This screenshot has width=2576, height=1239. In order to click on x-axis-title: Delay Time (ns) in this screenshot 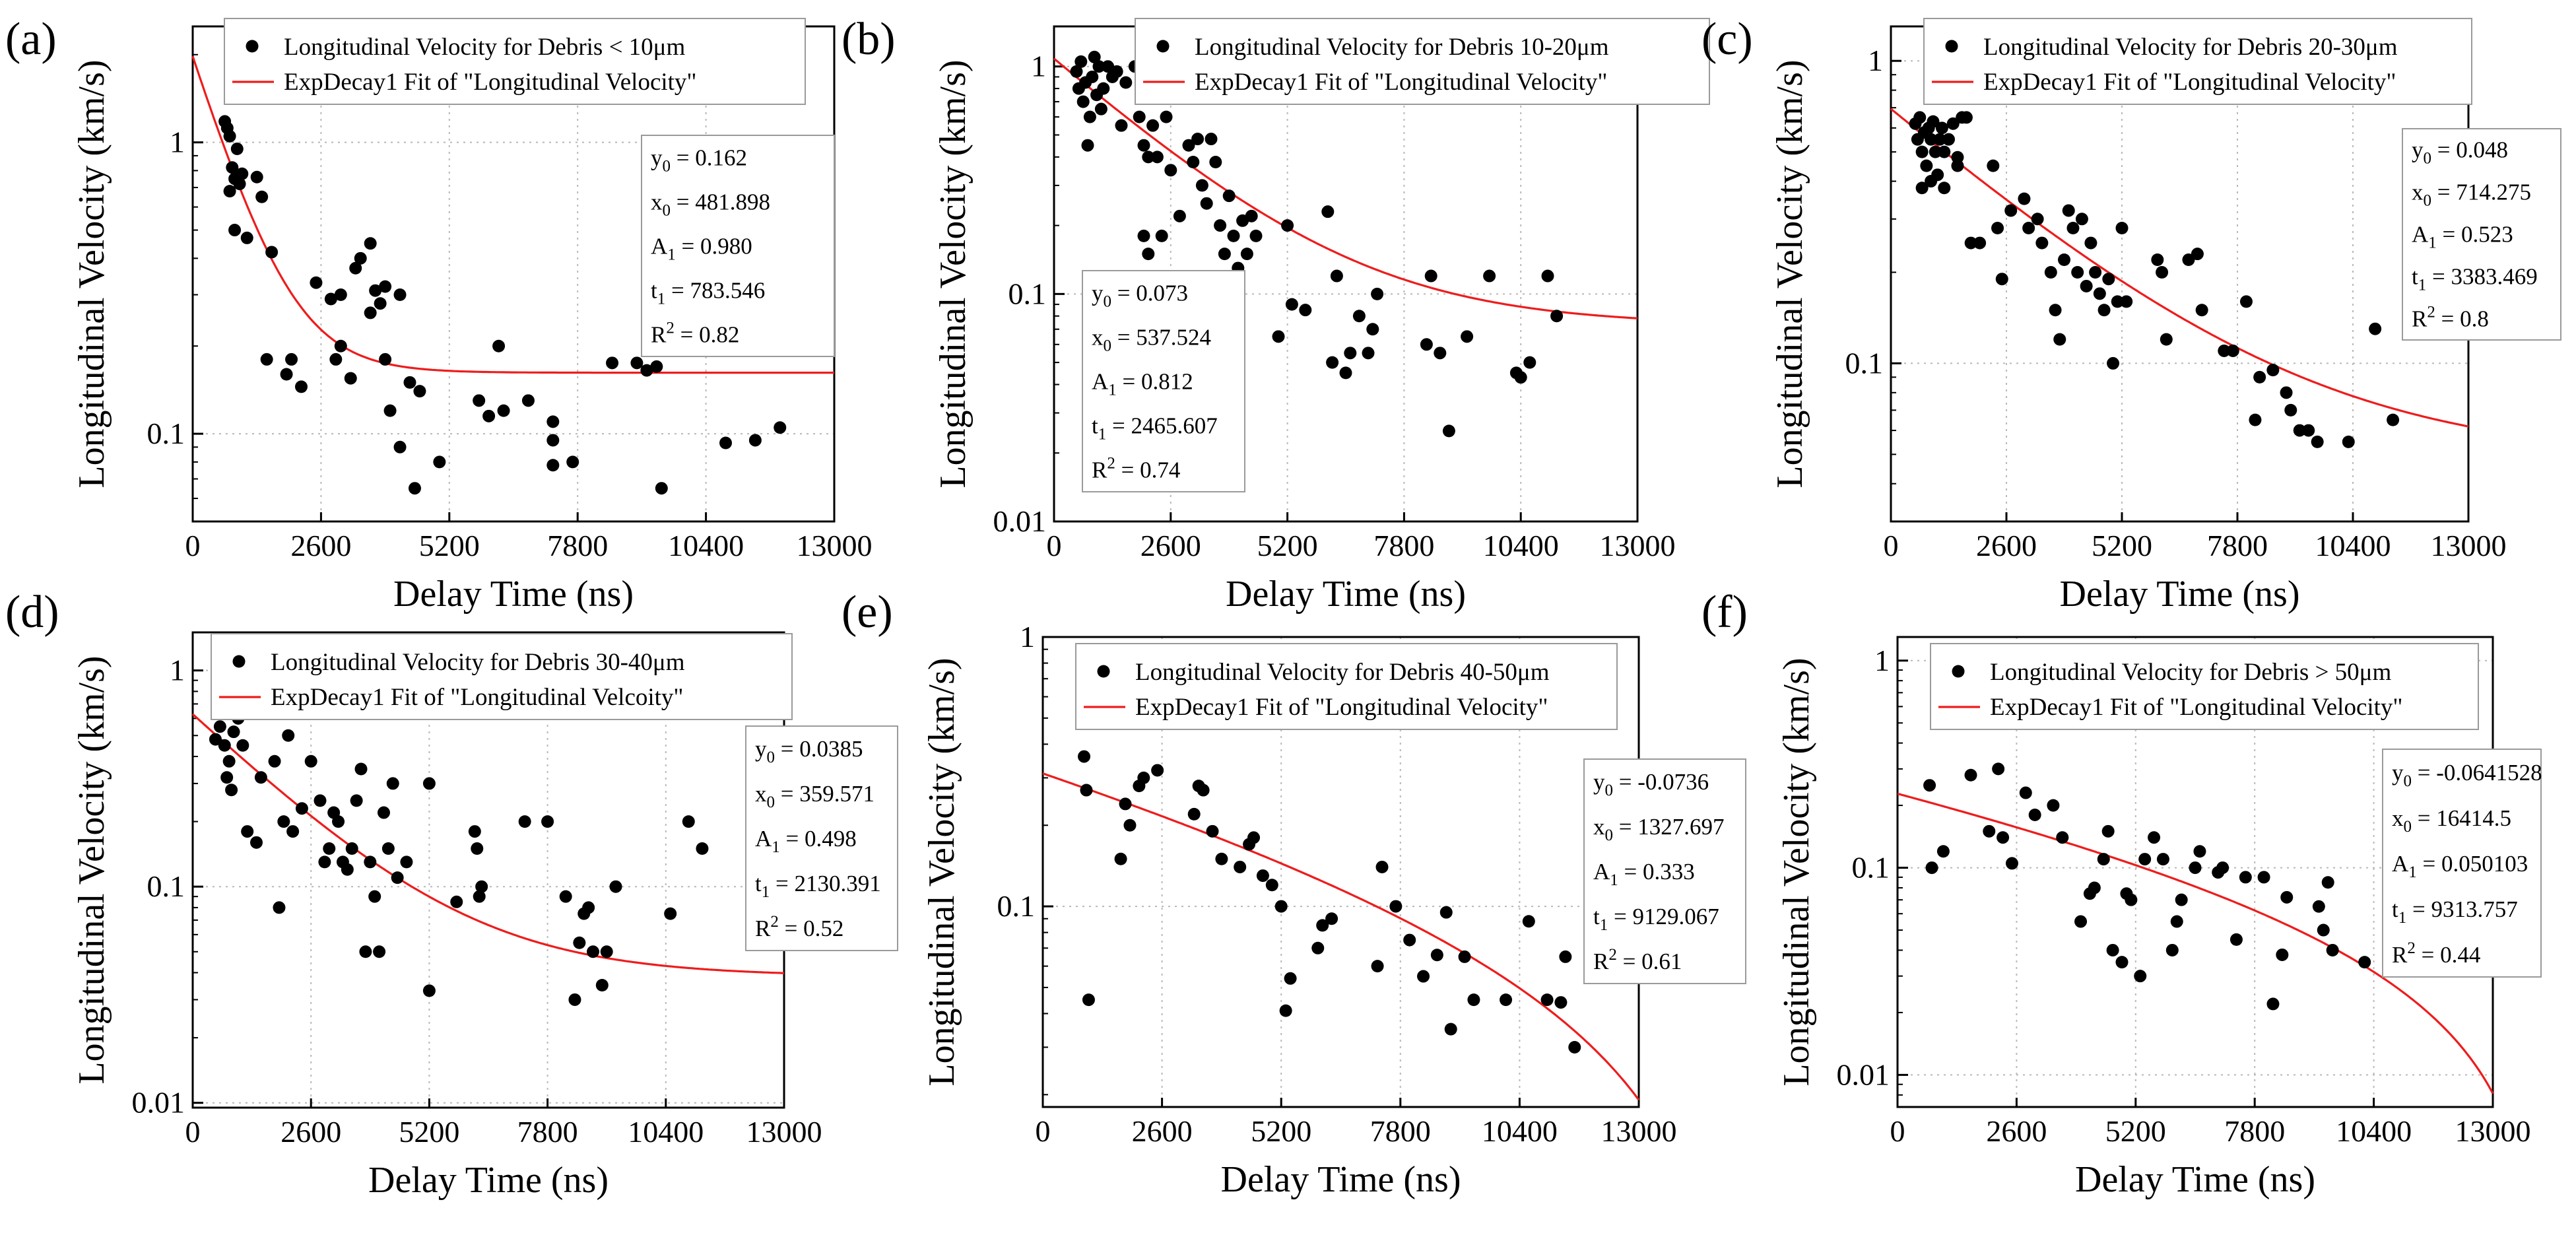, I will do `click(1346, 594)`.